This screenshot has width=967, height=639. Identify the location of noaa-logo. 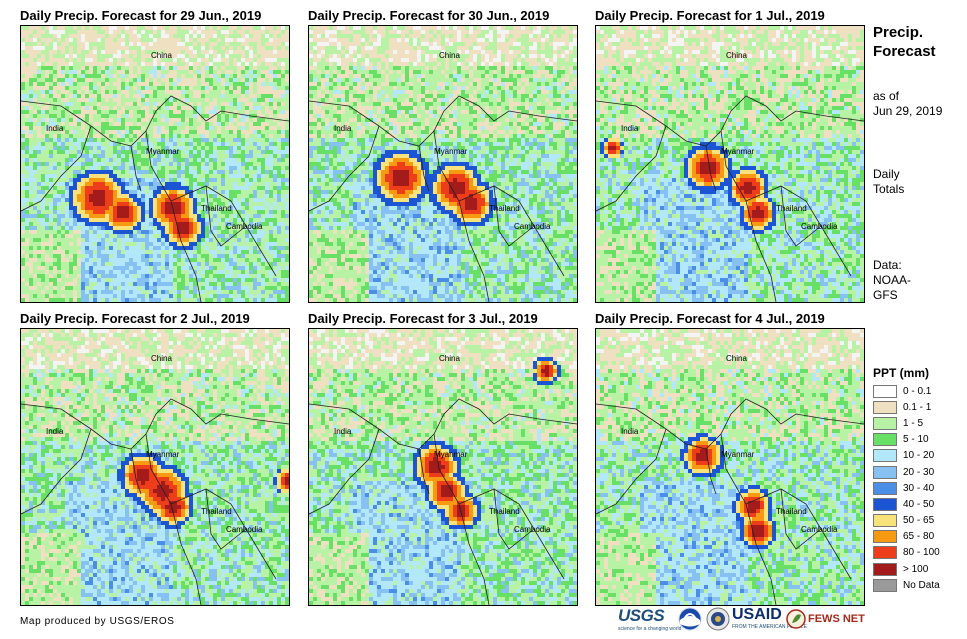
(690, 619).